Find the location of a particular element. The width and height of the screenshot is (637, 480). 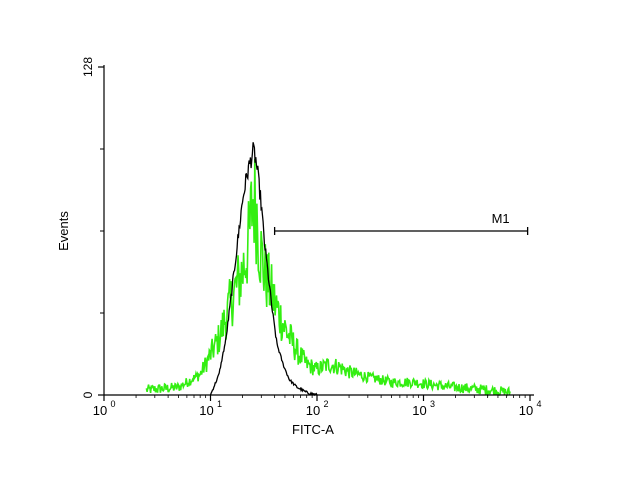

y-axis-label: Events is located at coordinates (63, 231).